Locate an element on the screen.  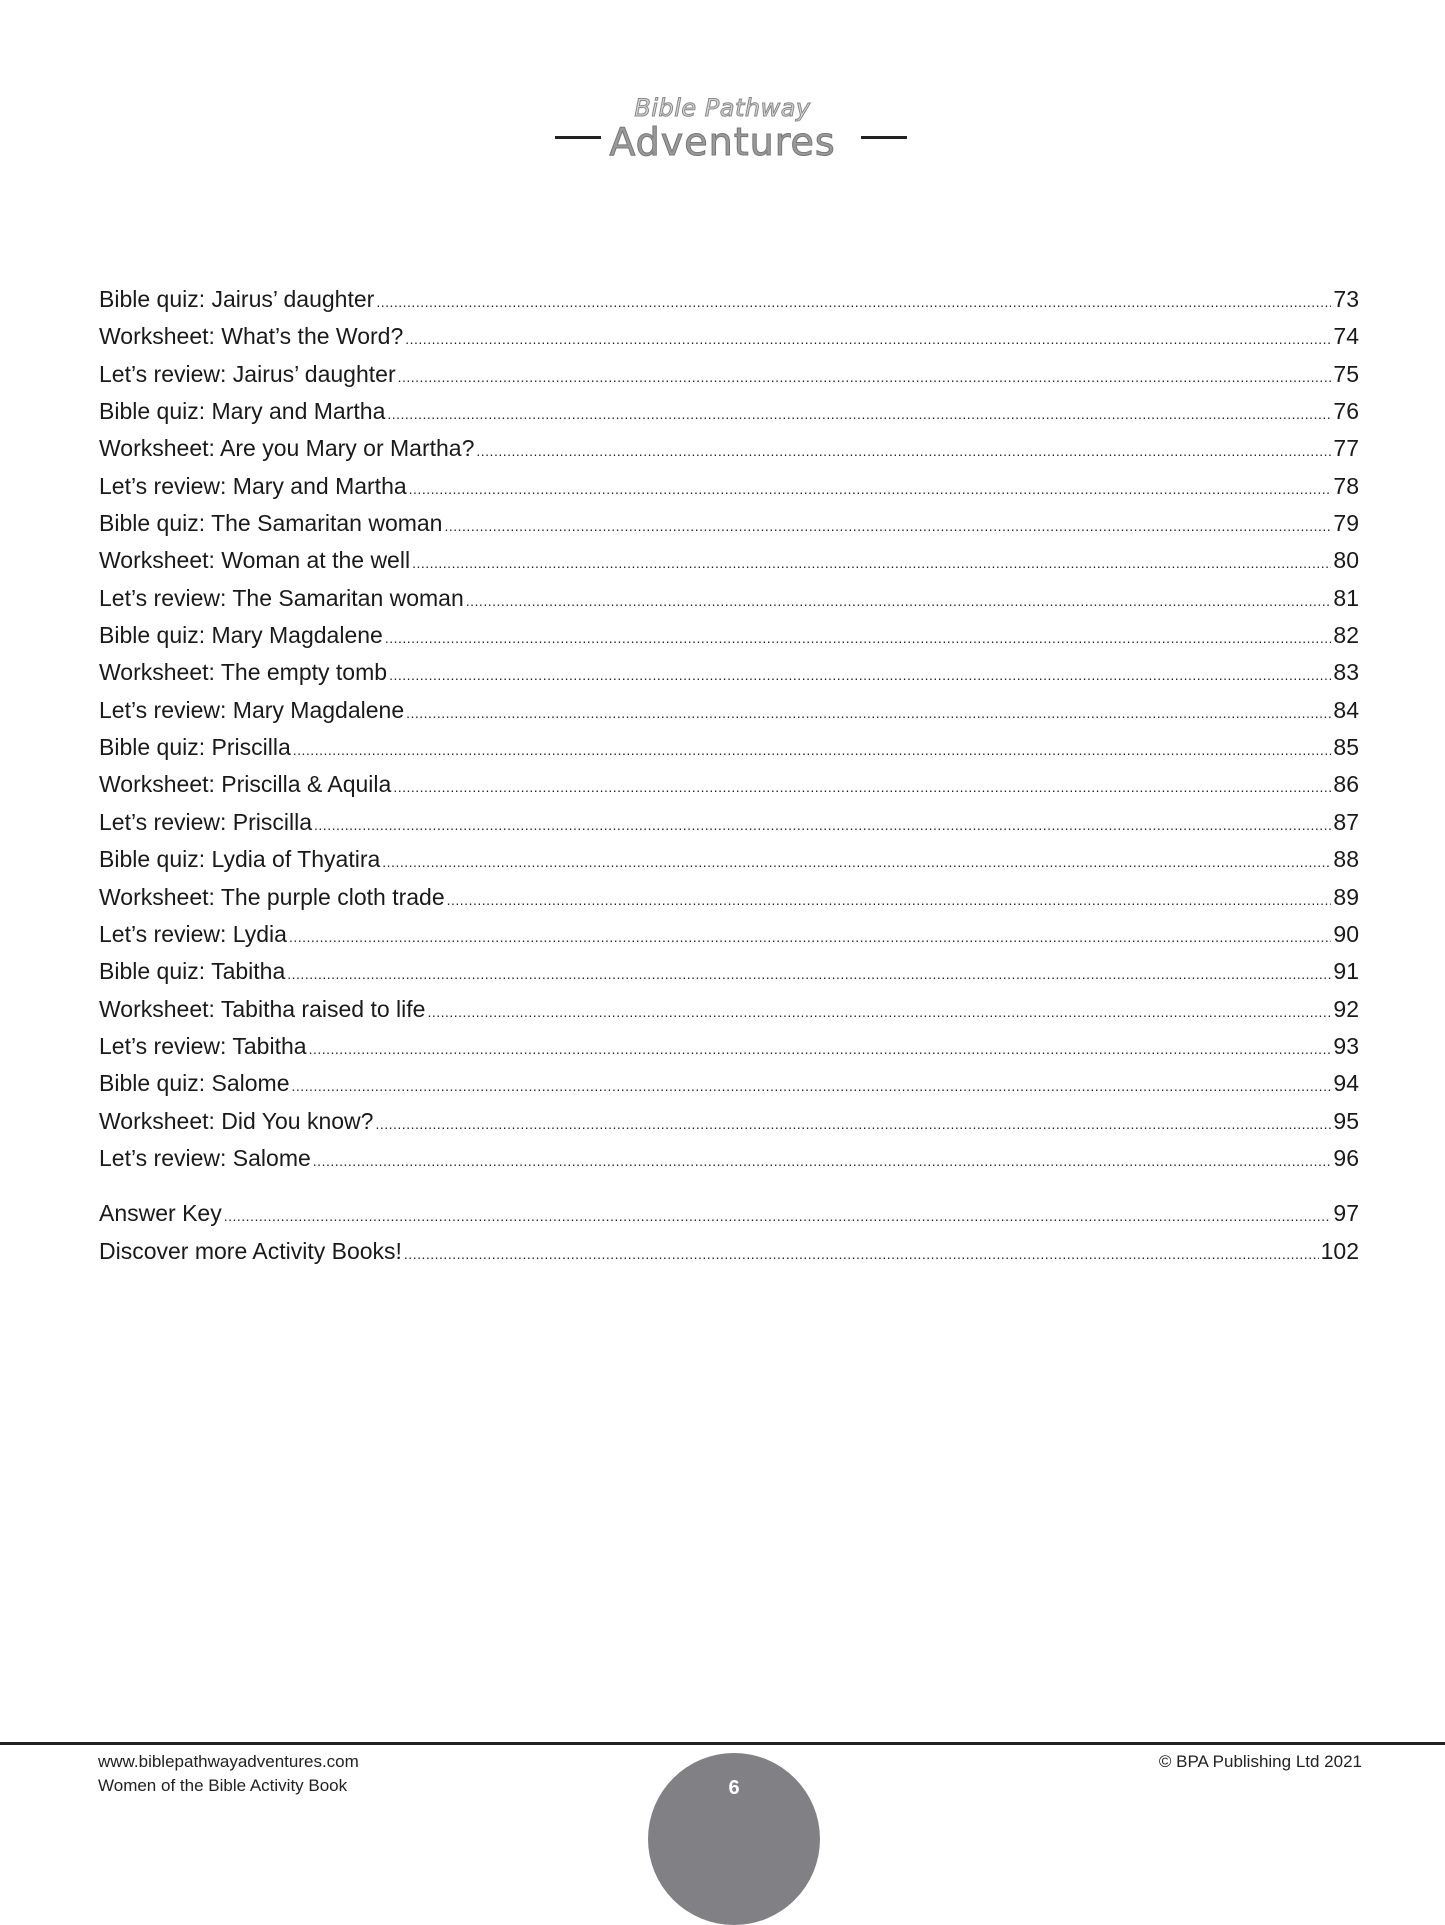
toc-gap is located at coordinates (729, 1186).